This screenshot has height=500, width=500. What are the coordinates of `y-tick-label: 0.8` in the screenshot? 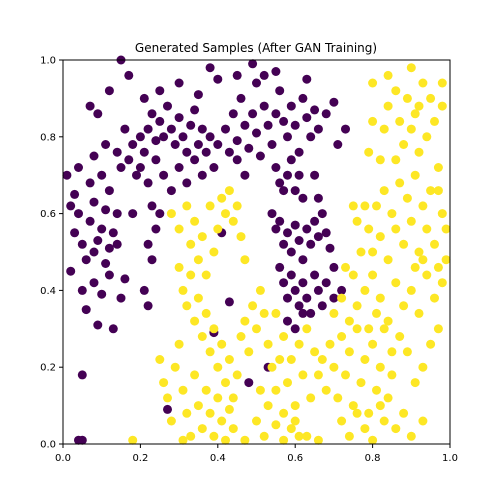 It's located at (48, 137).